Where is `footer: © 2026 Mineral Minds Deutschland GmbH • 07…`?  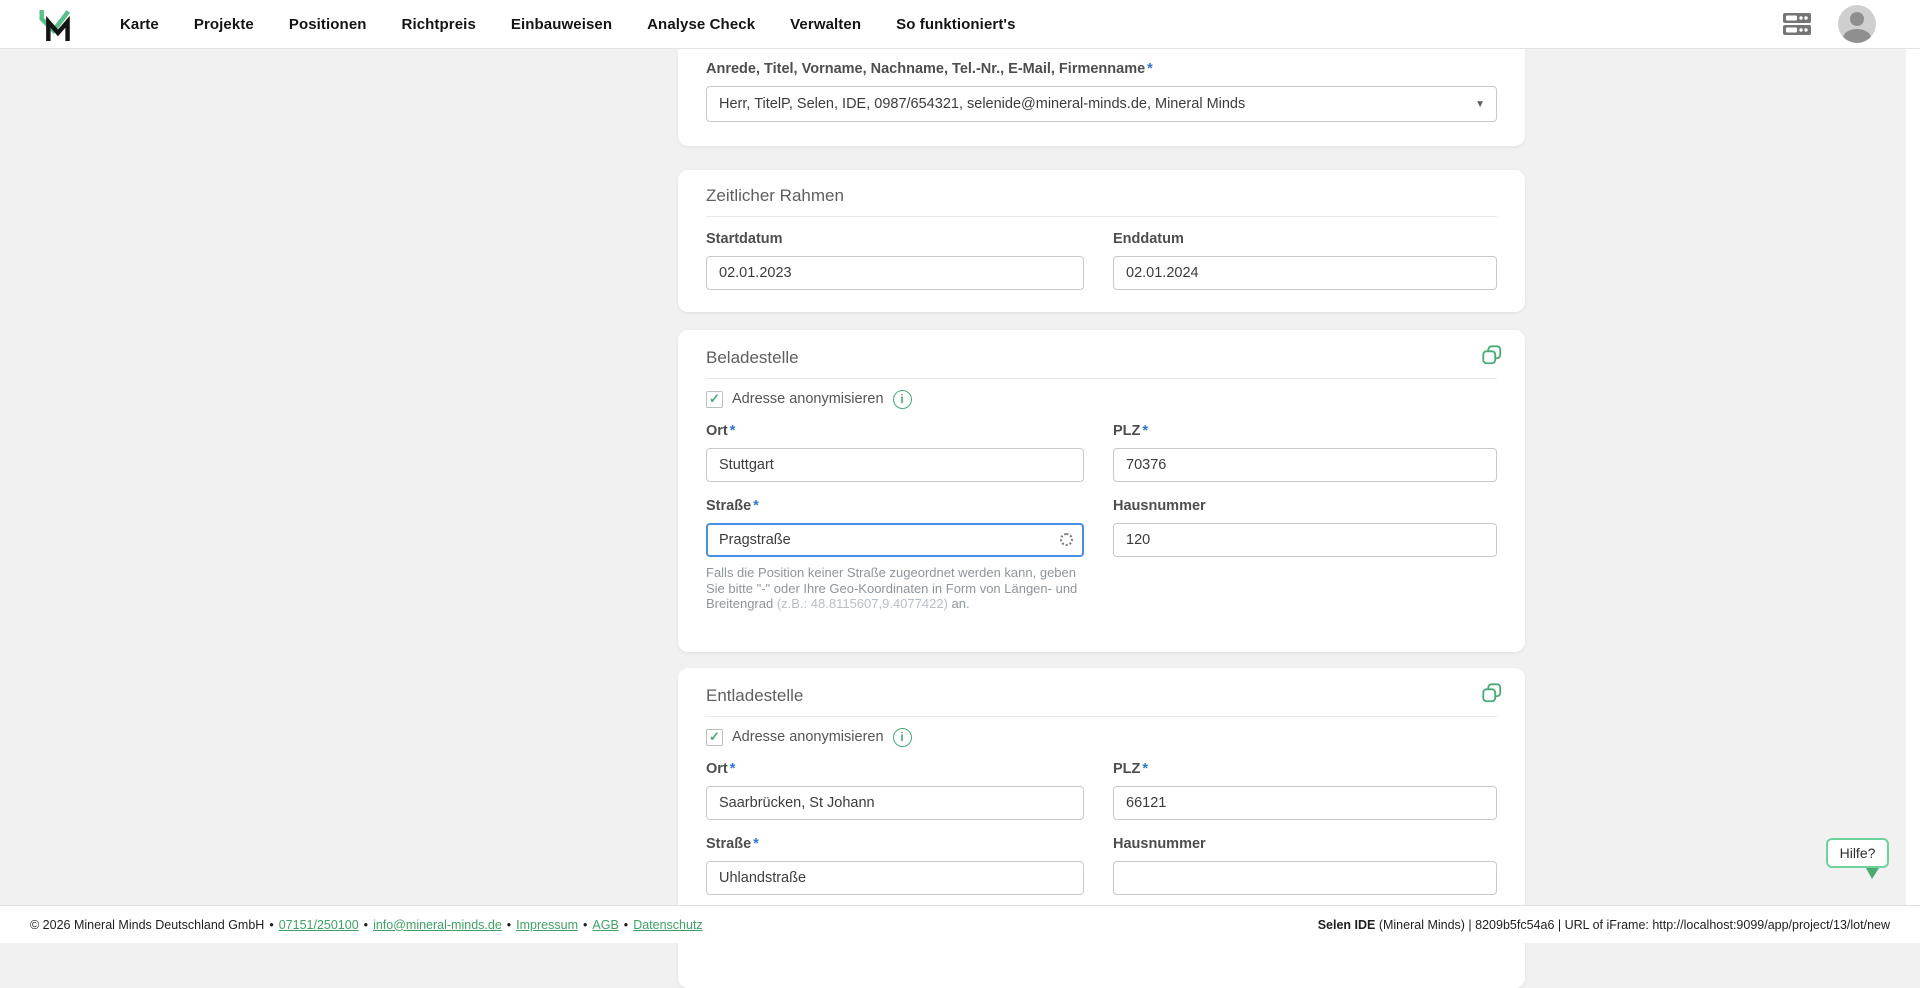 footer: © 2026 Mineral Minds Deutschland GmbH • 07… is located at coordinates (960, 924).